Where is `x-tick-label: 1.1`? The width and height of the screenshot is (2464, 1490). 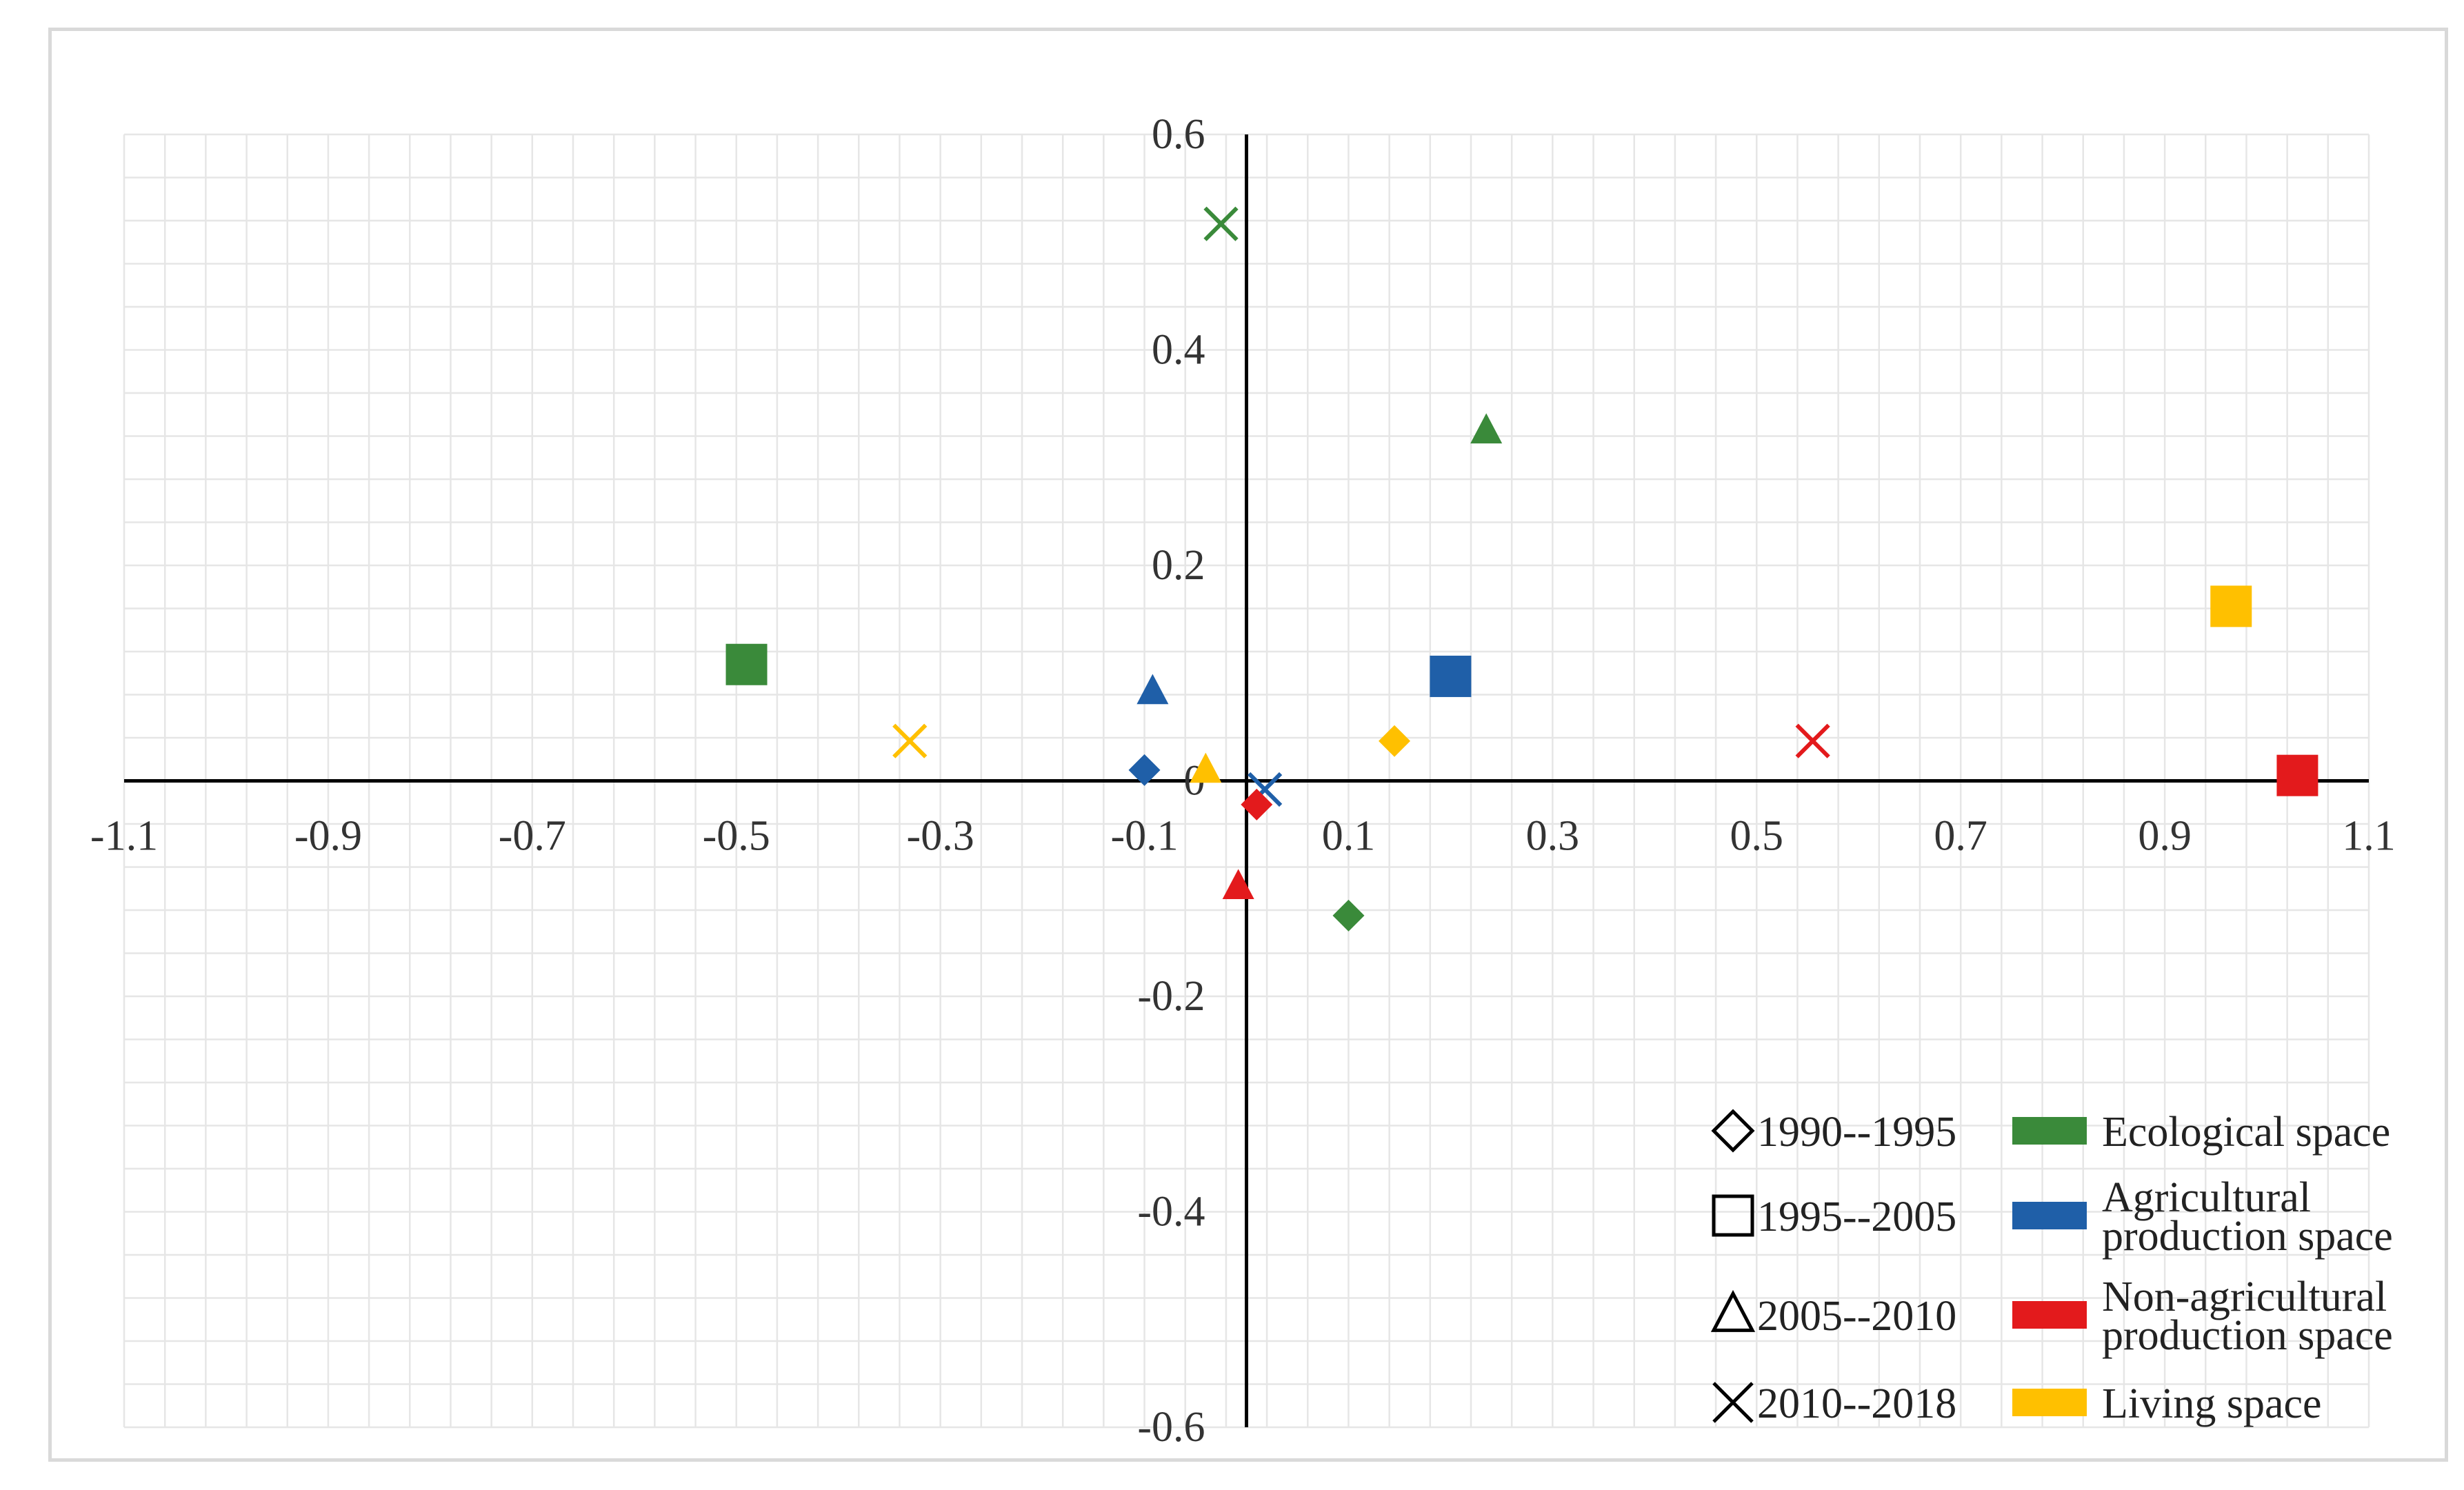
x-tick-label: 1.1 is located at coordinates (2369, 837).